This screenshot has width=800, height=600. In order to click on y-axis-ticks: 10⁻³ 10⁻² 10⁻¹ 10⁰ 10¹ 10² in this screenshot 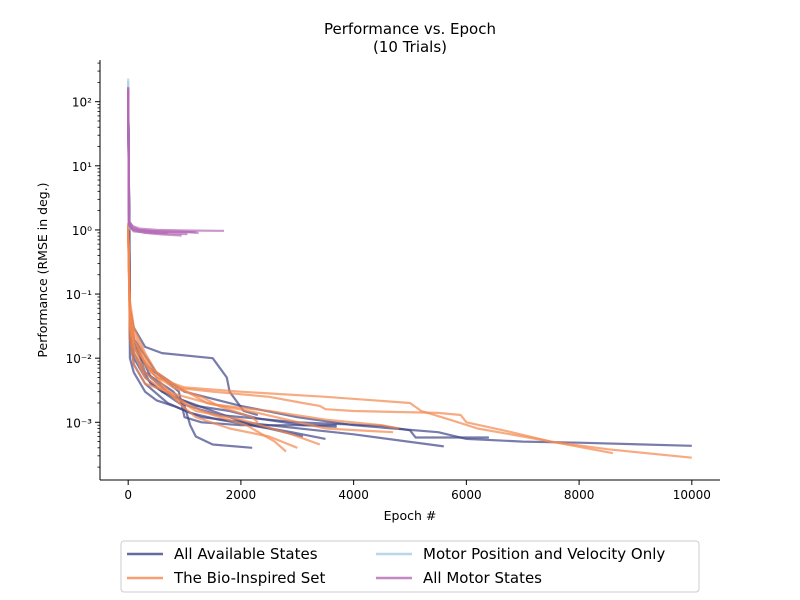, I will do `click(83, 265)`.